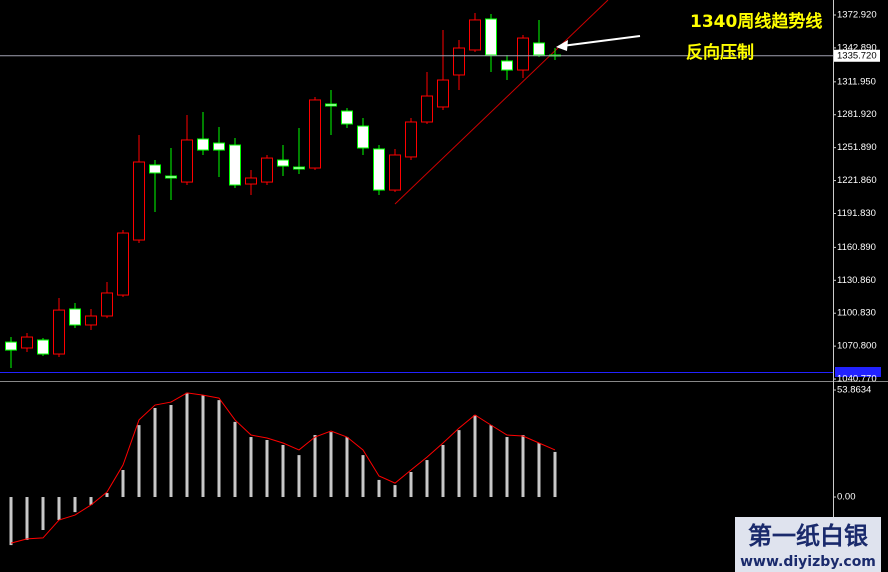  I want to click on annotation: 反向压制, so click(720, 52).